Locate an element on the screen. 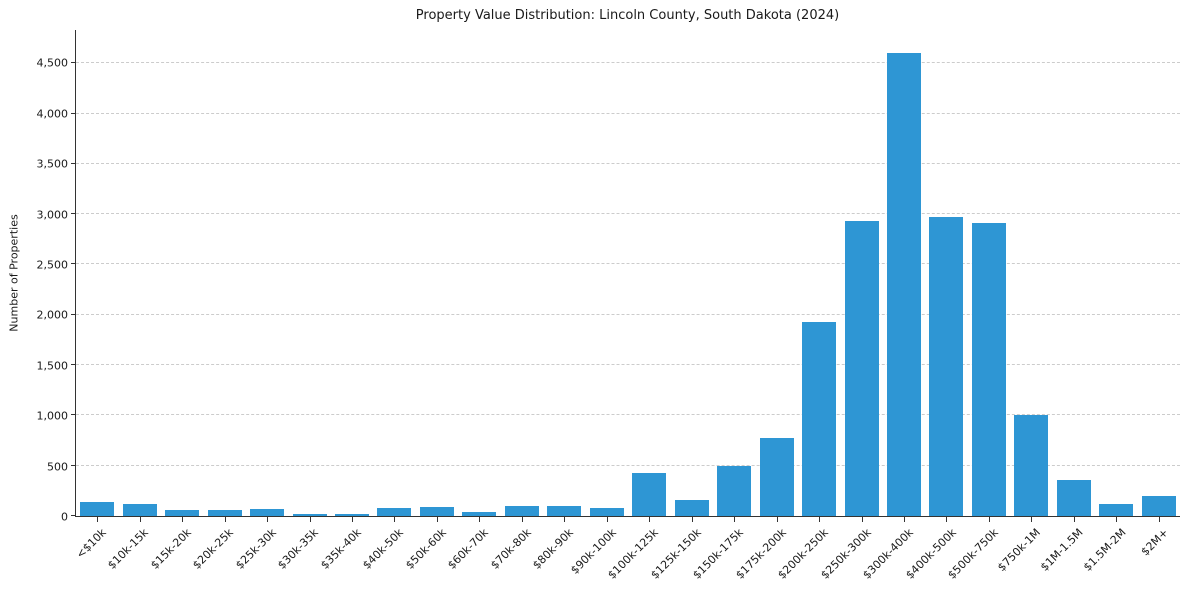 Image resolution: width=1190 pixels, height=590 pixels. bar-$40k-50k is located at coordinates (394, 511).